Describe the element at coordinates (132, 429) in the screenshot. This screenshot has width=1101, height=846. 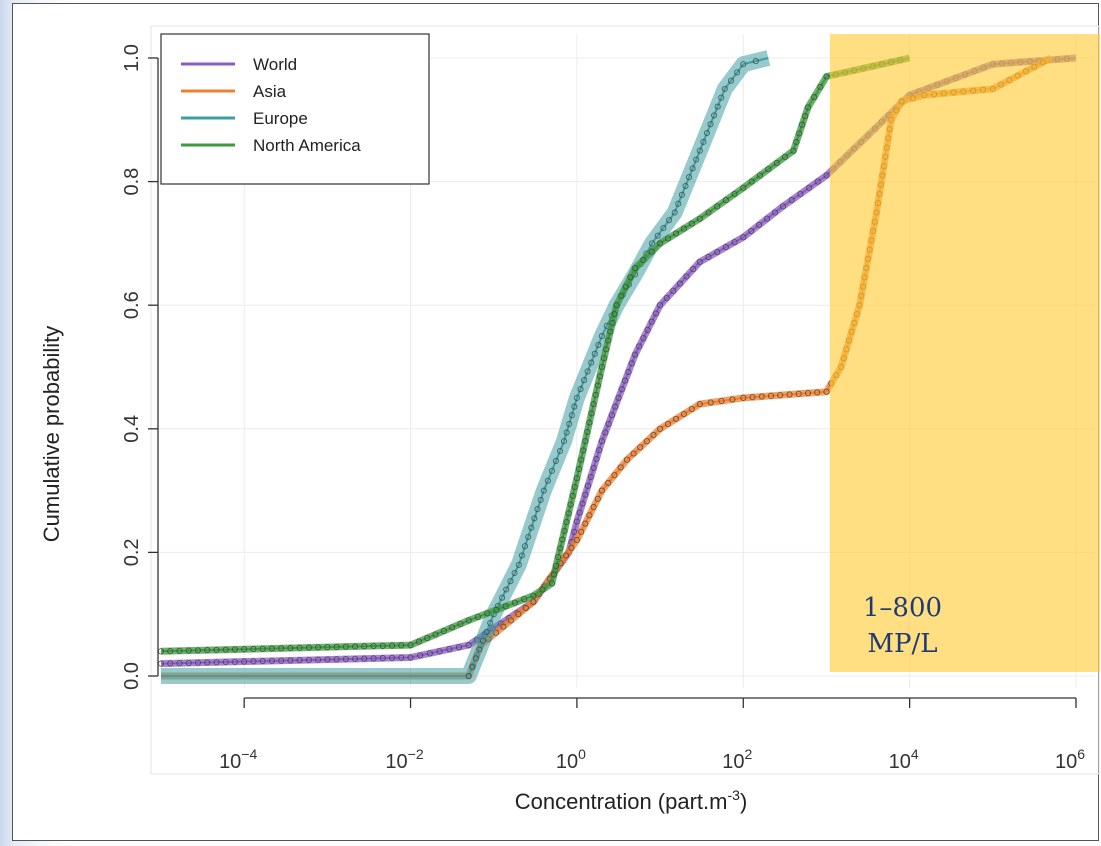
I see `y-tick-label: 0.4` at that location.